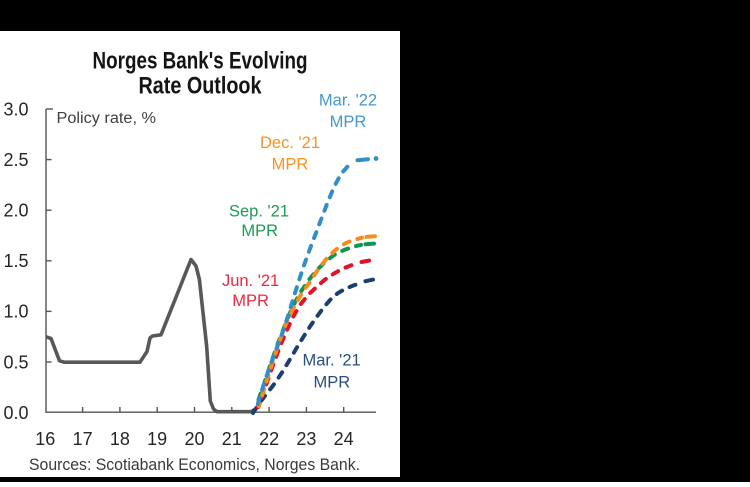 The image size is (750, 487). What do you see at coordinates (15, 211) in the screenshot?
I see `svg-text: 2.0` at bounding box center [15, 211].